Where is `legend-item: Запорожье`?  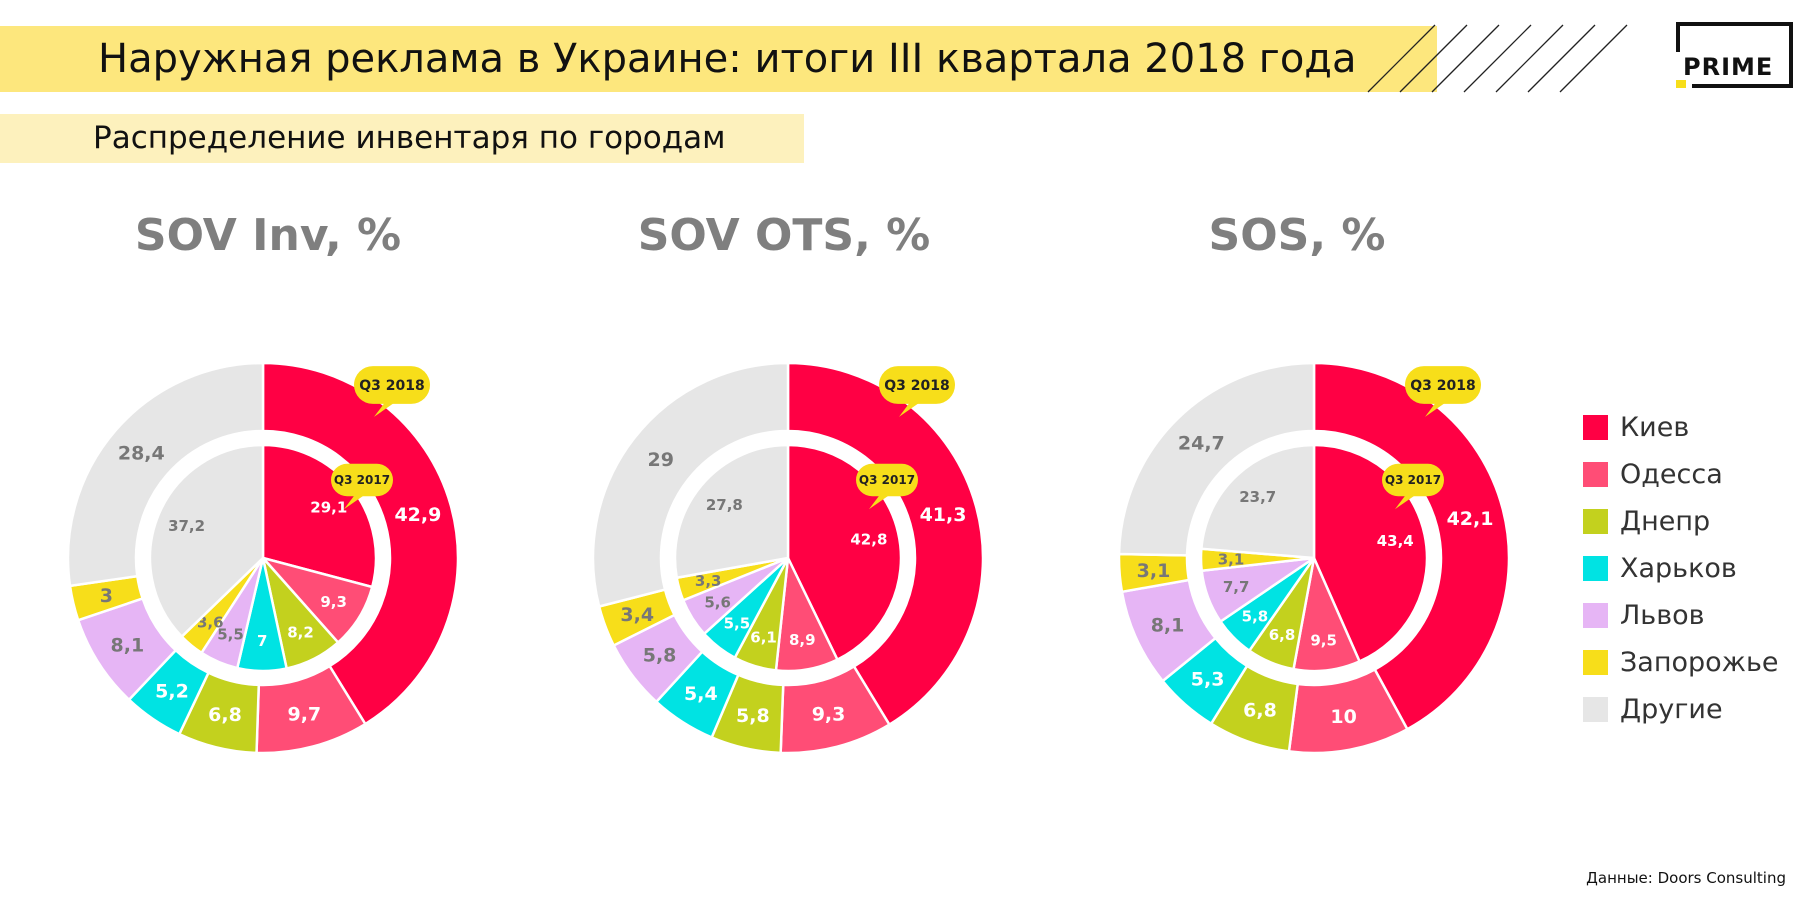
legend-item: Запорожье is located at coordinates (1681, 662).